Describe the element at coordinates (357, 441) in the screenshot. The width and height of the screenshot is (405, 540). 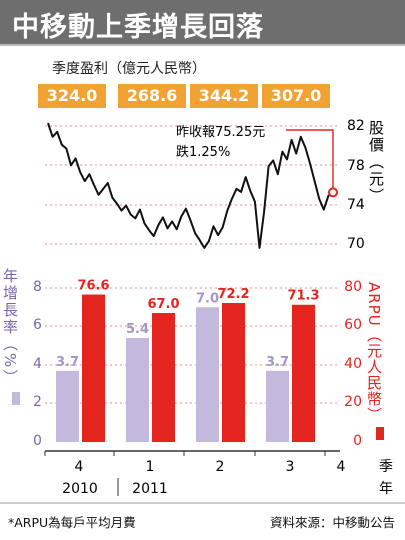
I see `right-tick-0: 0` at that location.